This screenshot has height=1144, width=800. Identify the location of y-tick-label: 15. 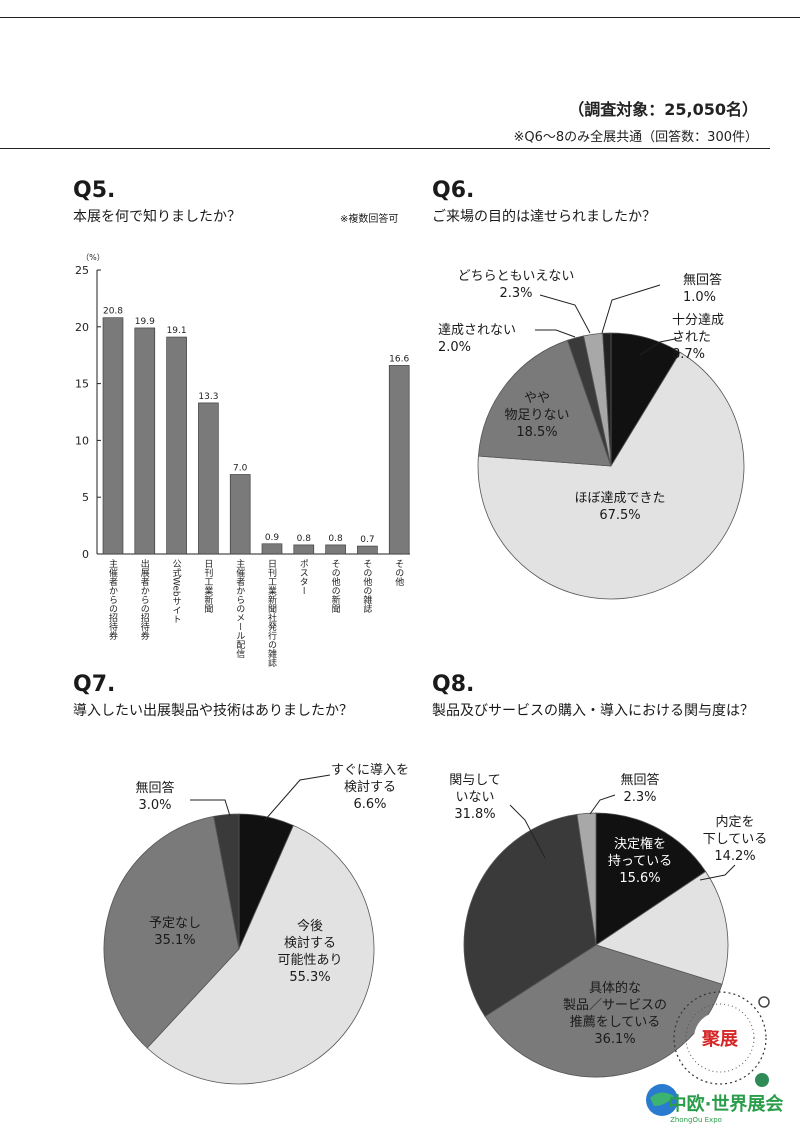
(82, 384).